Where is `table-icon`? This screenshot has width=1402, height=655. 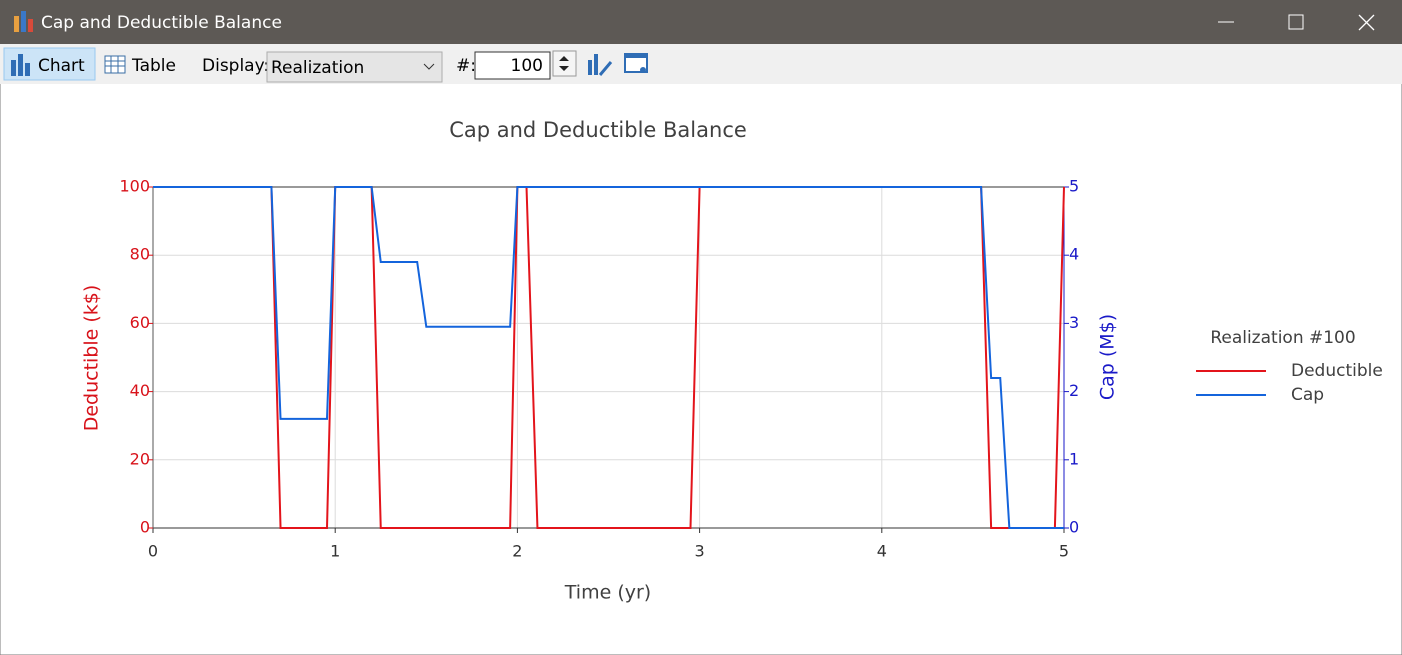 table-icon is located at coordinates (115, 64).